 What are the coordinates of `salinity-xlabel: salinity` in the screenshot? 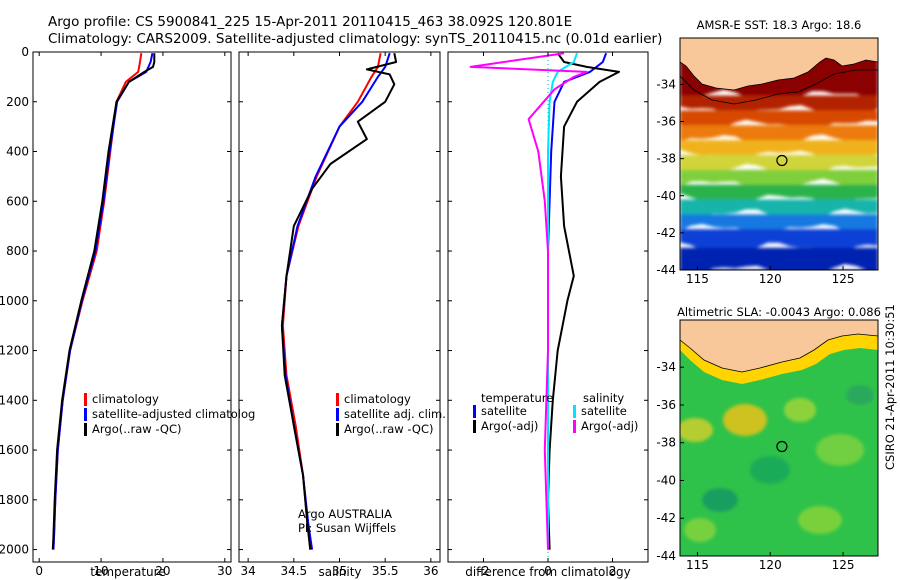 It's located at (339, 572).